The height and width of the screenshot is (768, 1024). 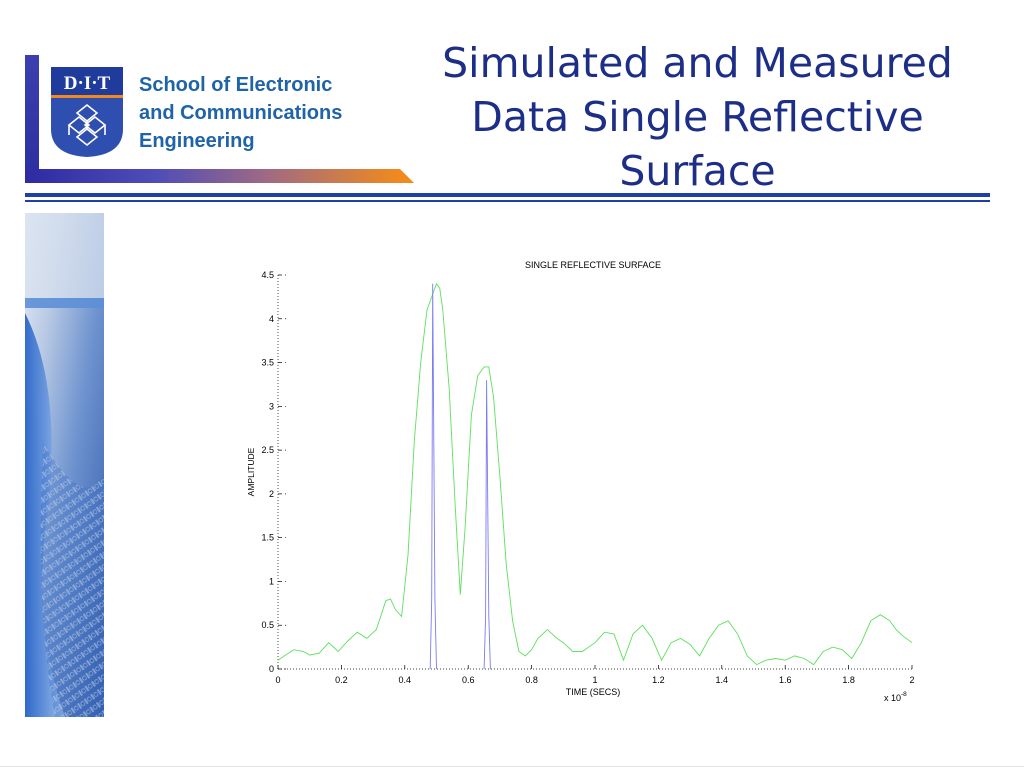 I want to click on binary-ribbon-decoration, so click(x=64, y=465).